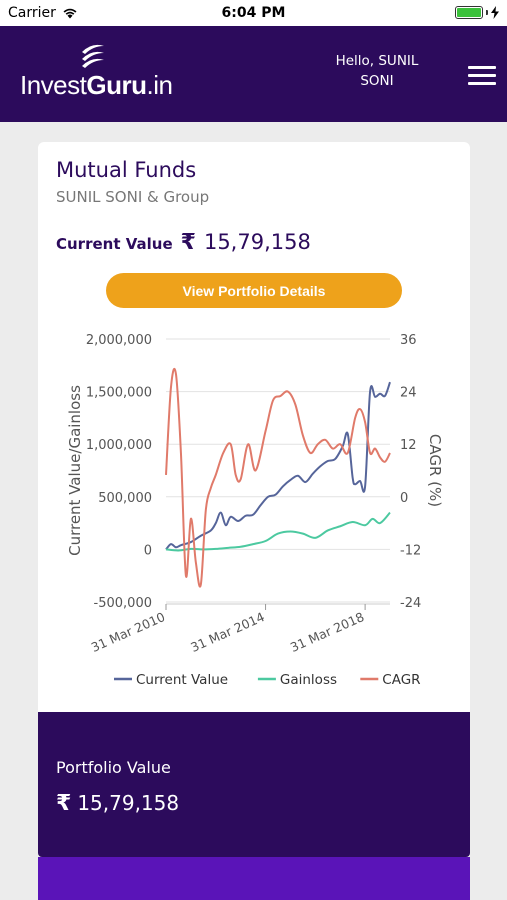  I want to click on hamburger-menu-icon, so click(482, 76).